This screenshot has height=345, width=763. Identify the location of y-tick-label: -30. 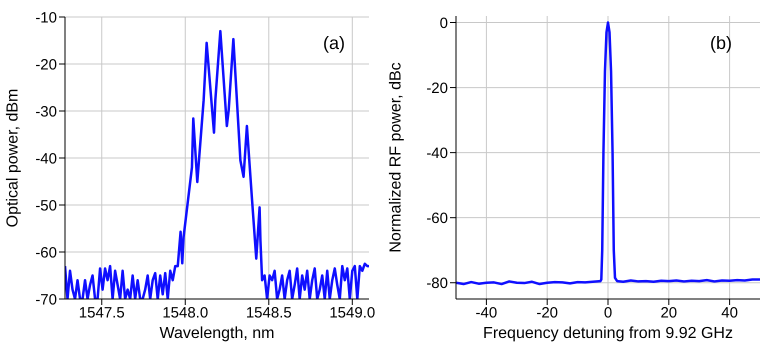
(46, 111).